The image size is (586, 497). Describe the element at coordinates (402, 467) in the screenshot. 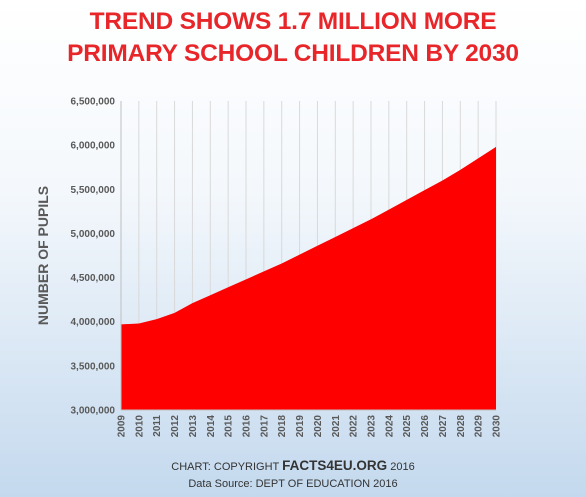

I see `copyright-year: 2016` at that location.